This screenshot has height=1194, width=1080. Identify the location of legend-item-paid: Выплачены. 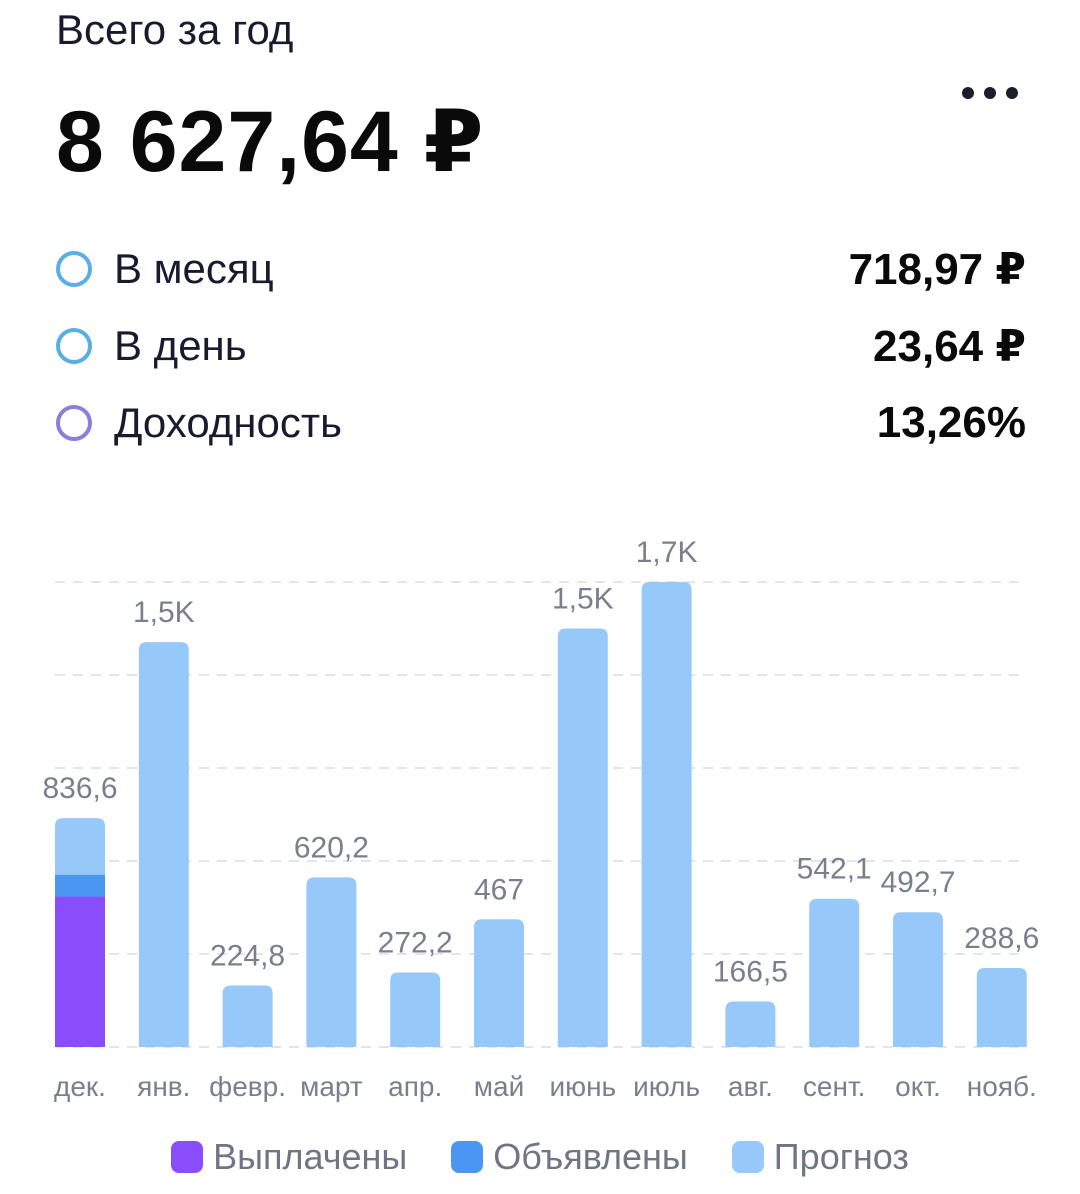
(289, 1157).